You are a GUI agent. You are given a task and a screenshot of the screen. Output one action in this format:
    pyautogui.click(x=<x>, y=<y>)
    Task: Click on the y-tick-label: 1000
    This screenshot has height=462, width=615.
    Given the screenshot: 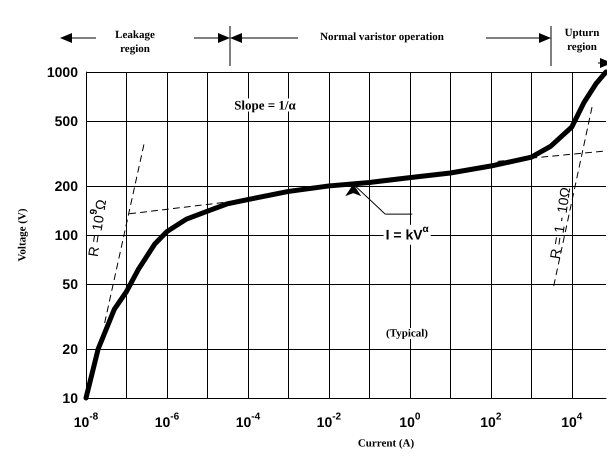 What is the action you would take?
    pyautogui.click(x=62, y=72)
    